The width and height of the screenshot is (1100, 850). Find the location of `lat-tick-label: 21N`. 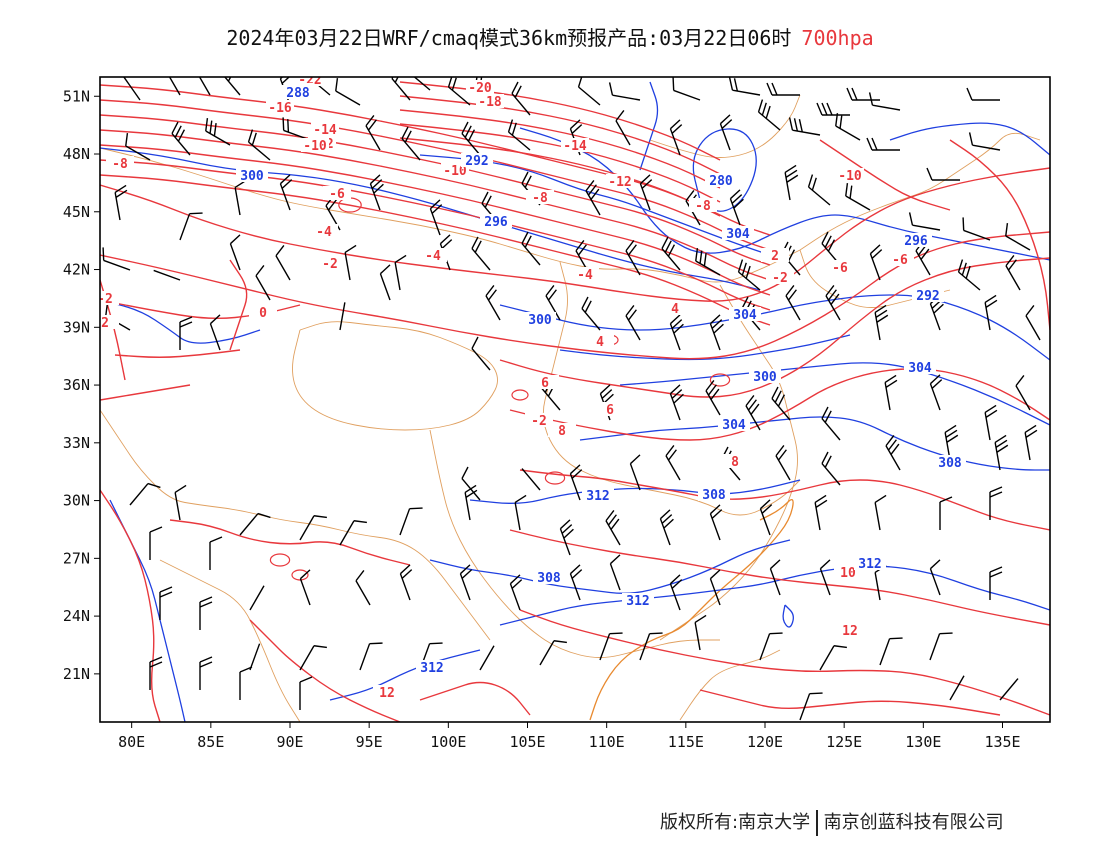

lat-tick-label: 21N is located at coordinates (76, 674).